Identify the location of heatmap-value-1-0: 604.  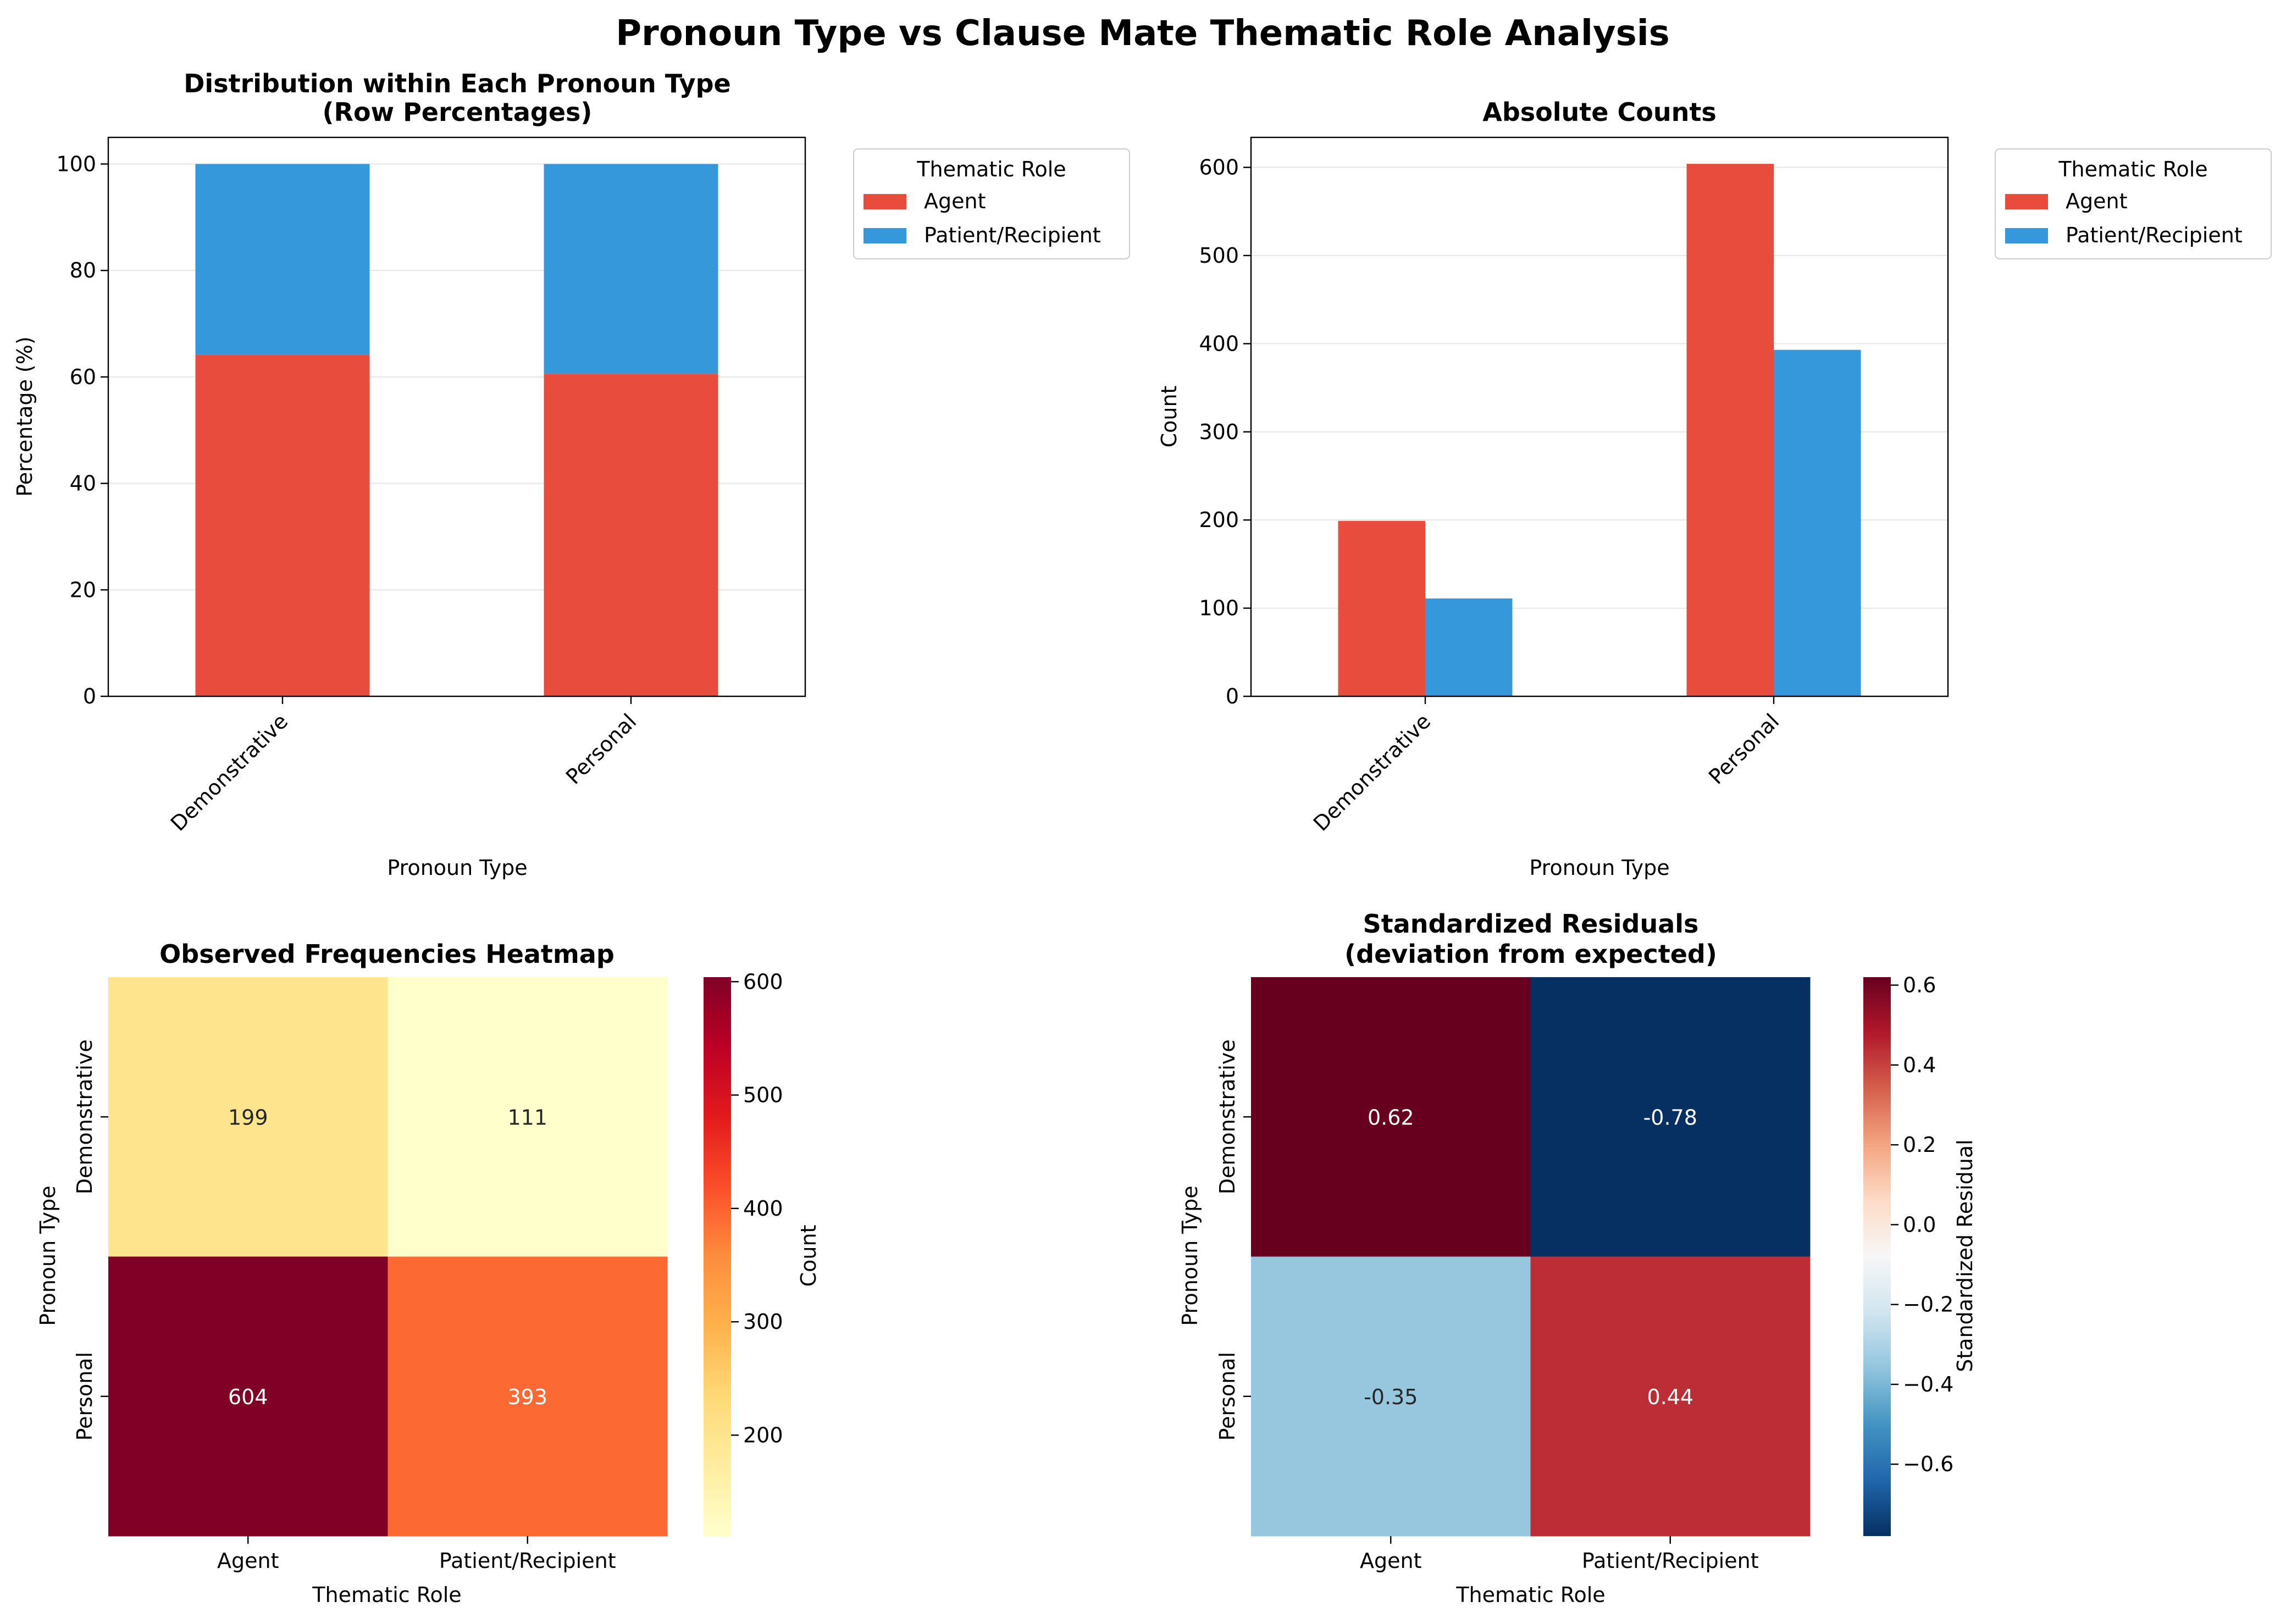
(248, 1397).